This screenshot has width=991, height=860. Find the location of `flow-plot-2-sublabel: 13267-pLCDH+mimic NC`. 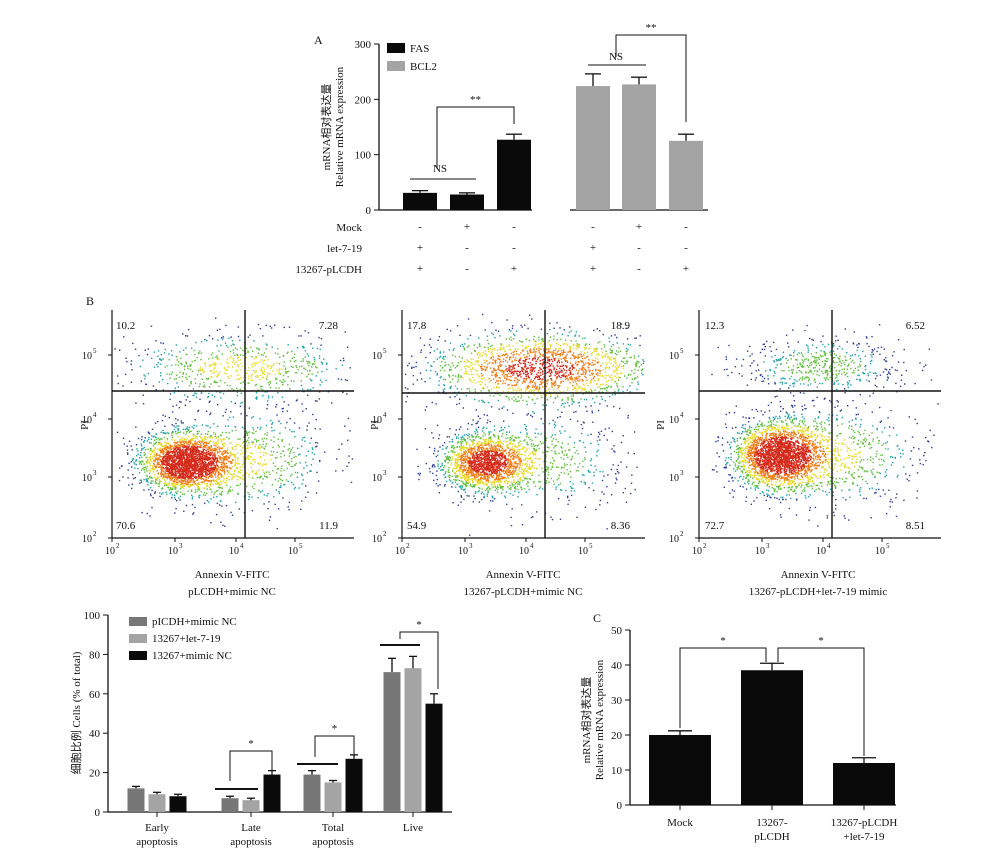

flow-plot-2-sublabel: 13267-pLCDH+mimic NC is located at coordinates (523, 592).